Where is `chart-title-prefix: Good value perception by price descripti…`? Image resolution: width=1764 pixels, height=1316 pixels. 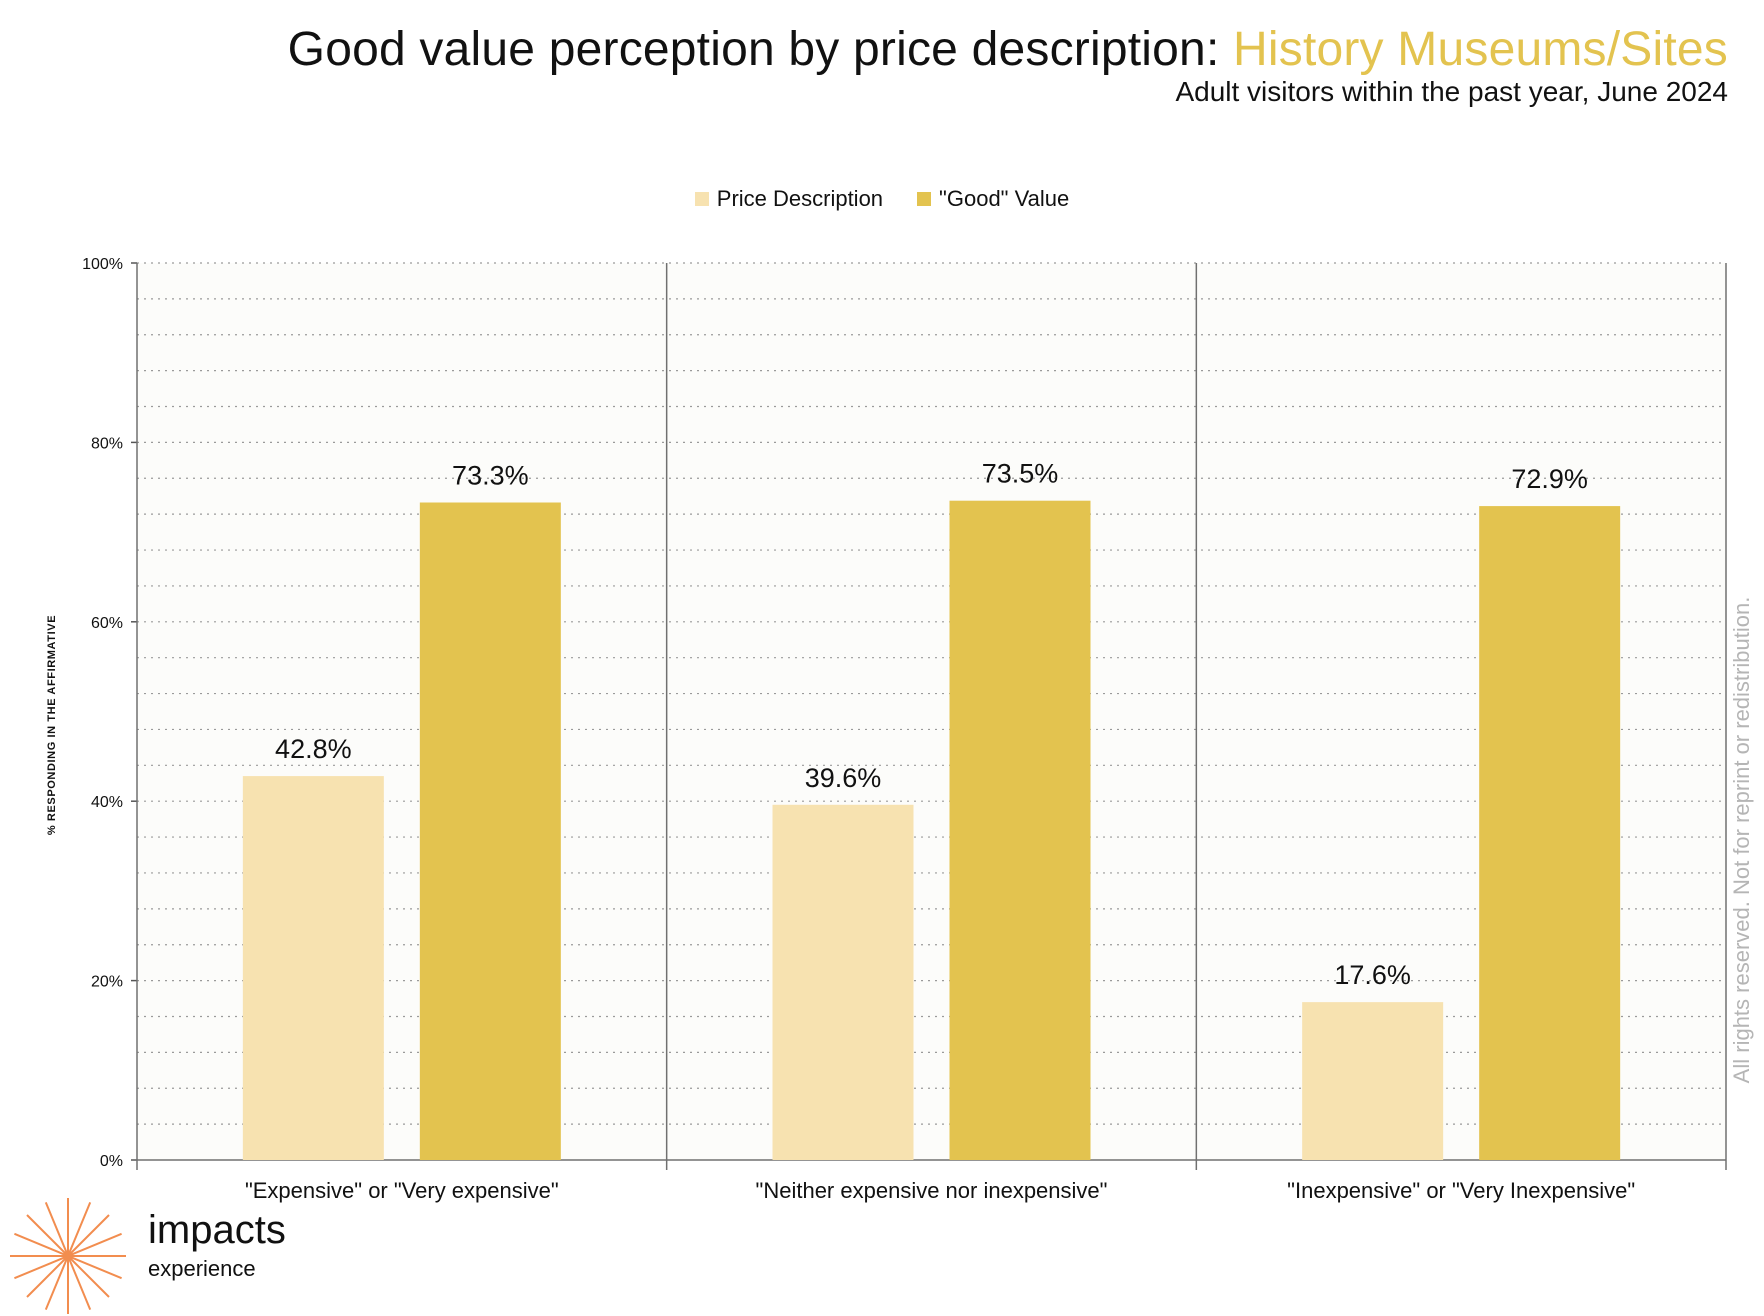 chart-title-prefix: Good value perception by price descripti… is located at coordinates (760, 49).